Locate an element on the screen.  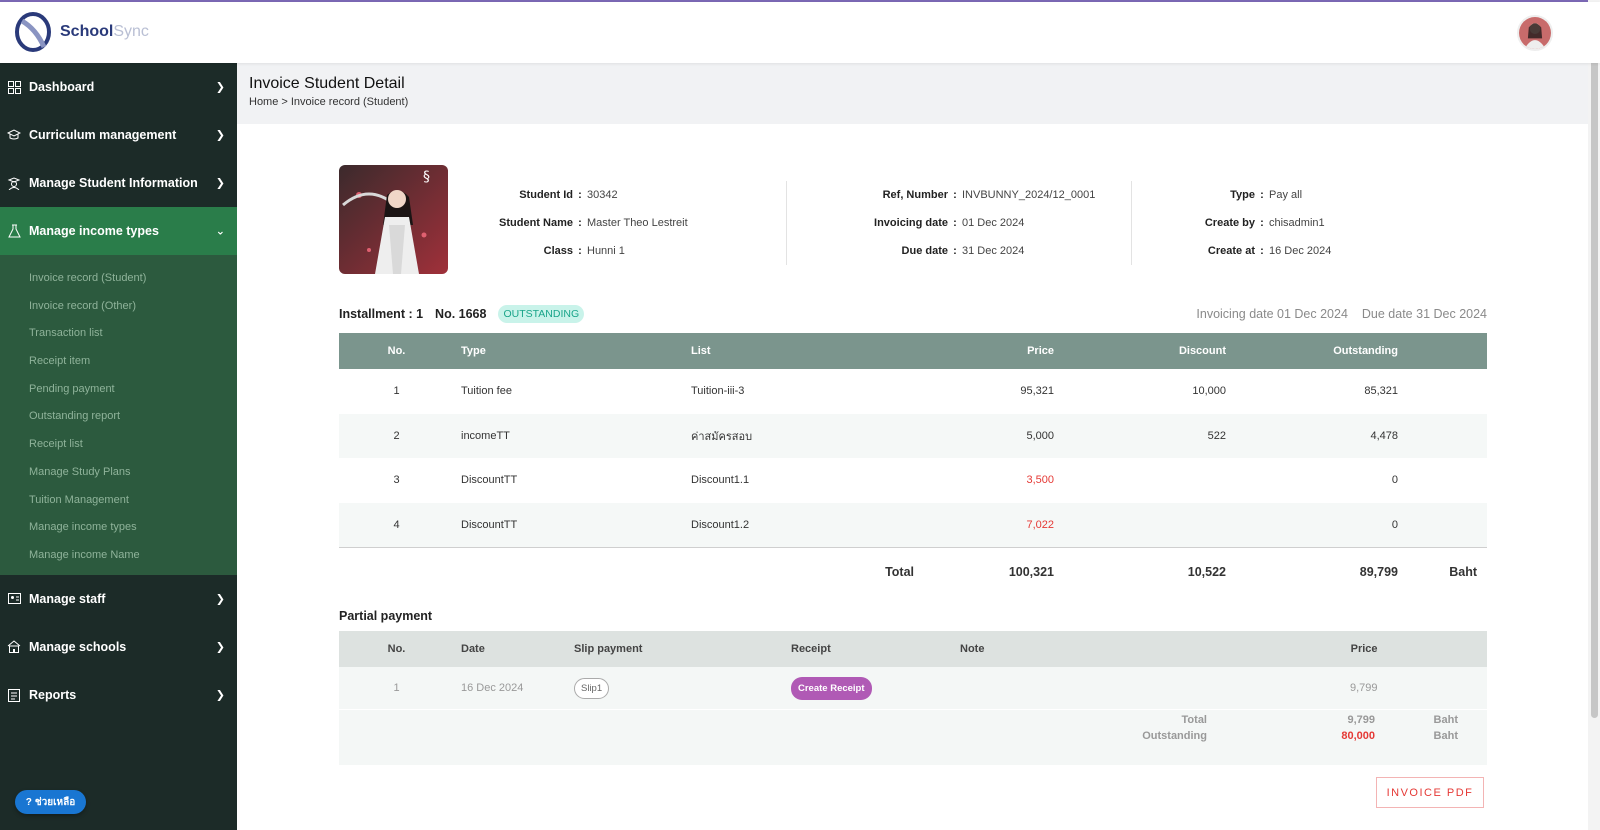
sidebar-item-label: Manage Student Information is located at coordinates (113, 183).